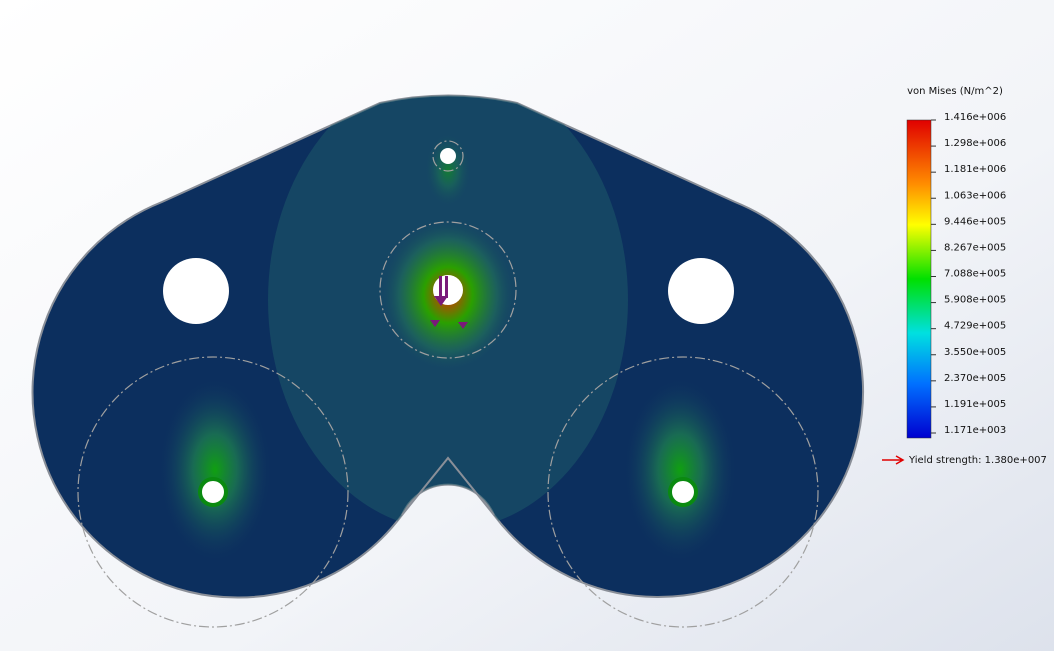 This screenshot has height=655, width=1054. Describe the element at coordinates (975, 300) in the screenshot. I see `legend-label: 5.908e+005` at that location.